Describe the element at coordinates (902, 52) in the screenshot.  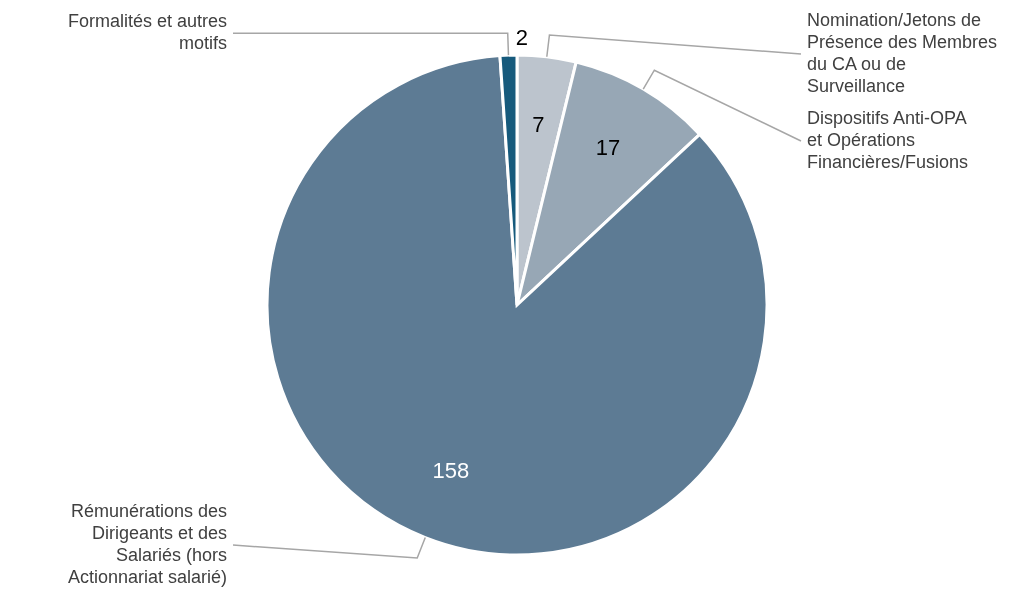
I see `slice-label: Nomination/Jetons de Présence des Membres du CA ou de Surveillance` at that location.